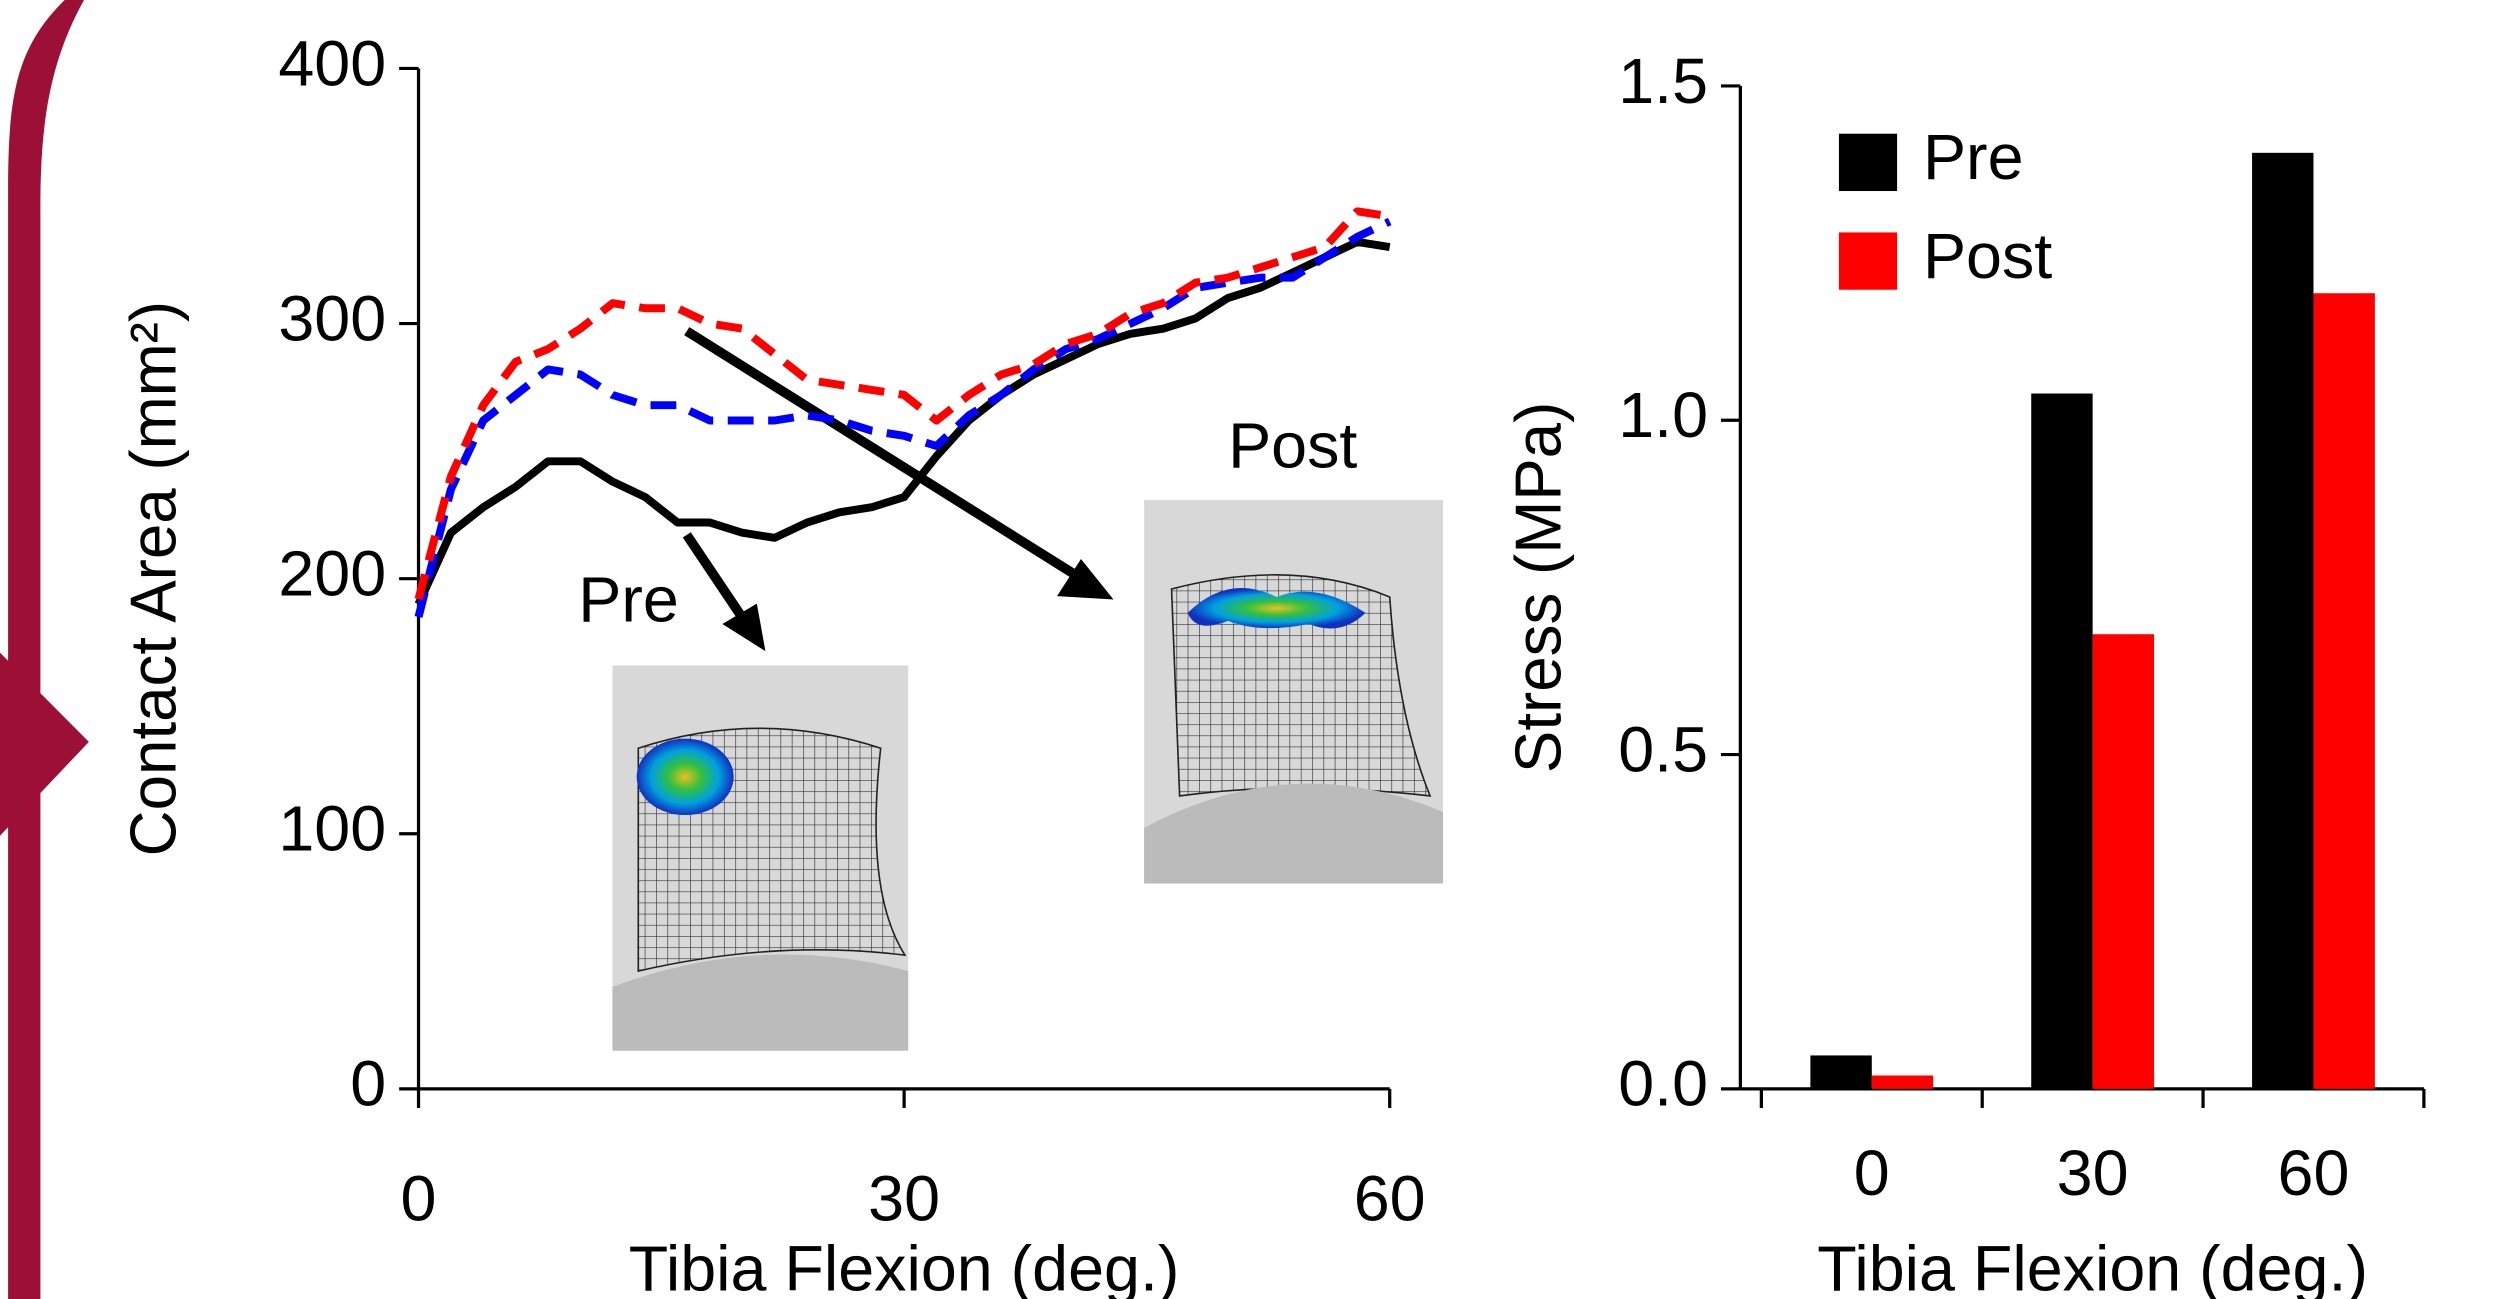 The image size is (2495, 1299). I want to click on legend-label: Post, so click(1987, 255).